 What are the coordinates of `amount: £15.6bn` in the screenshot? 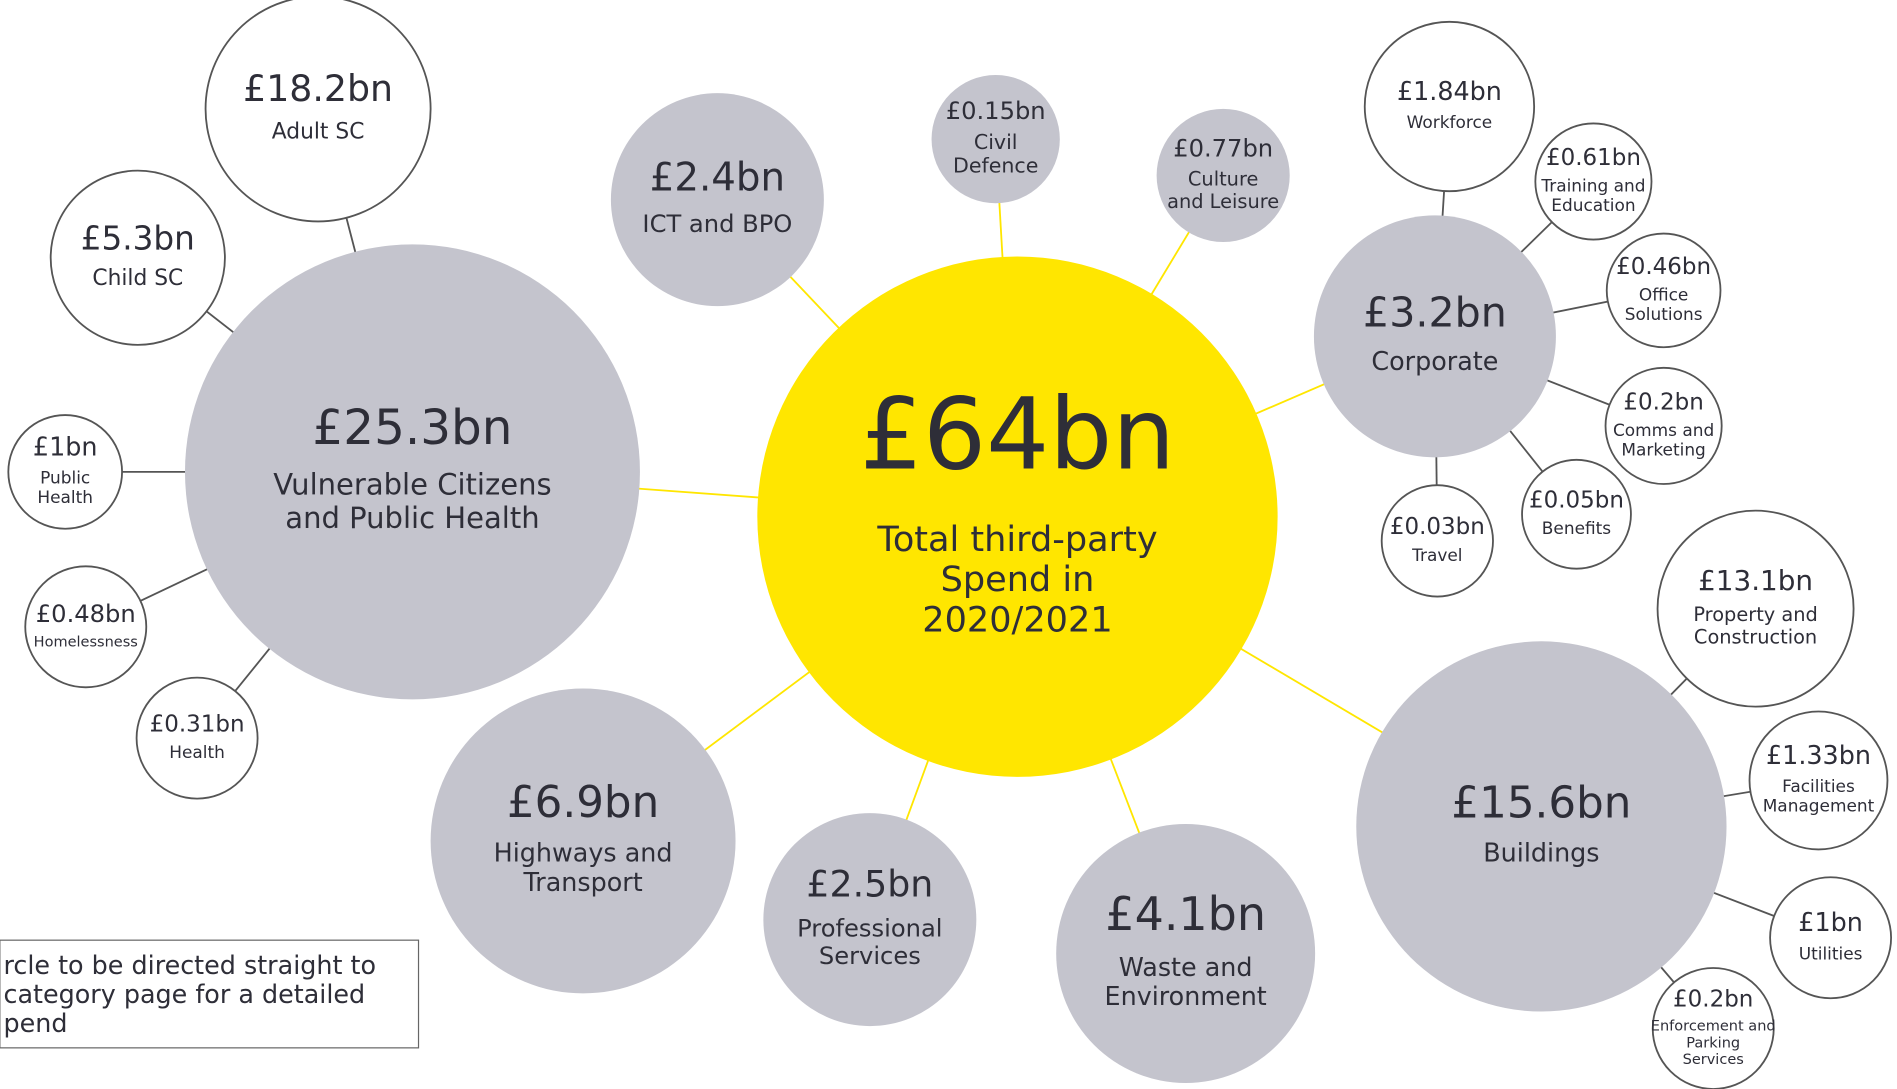 It's located at (1541, 803).